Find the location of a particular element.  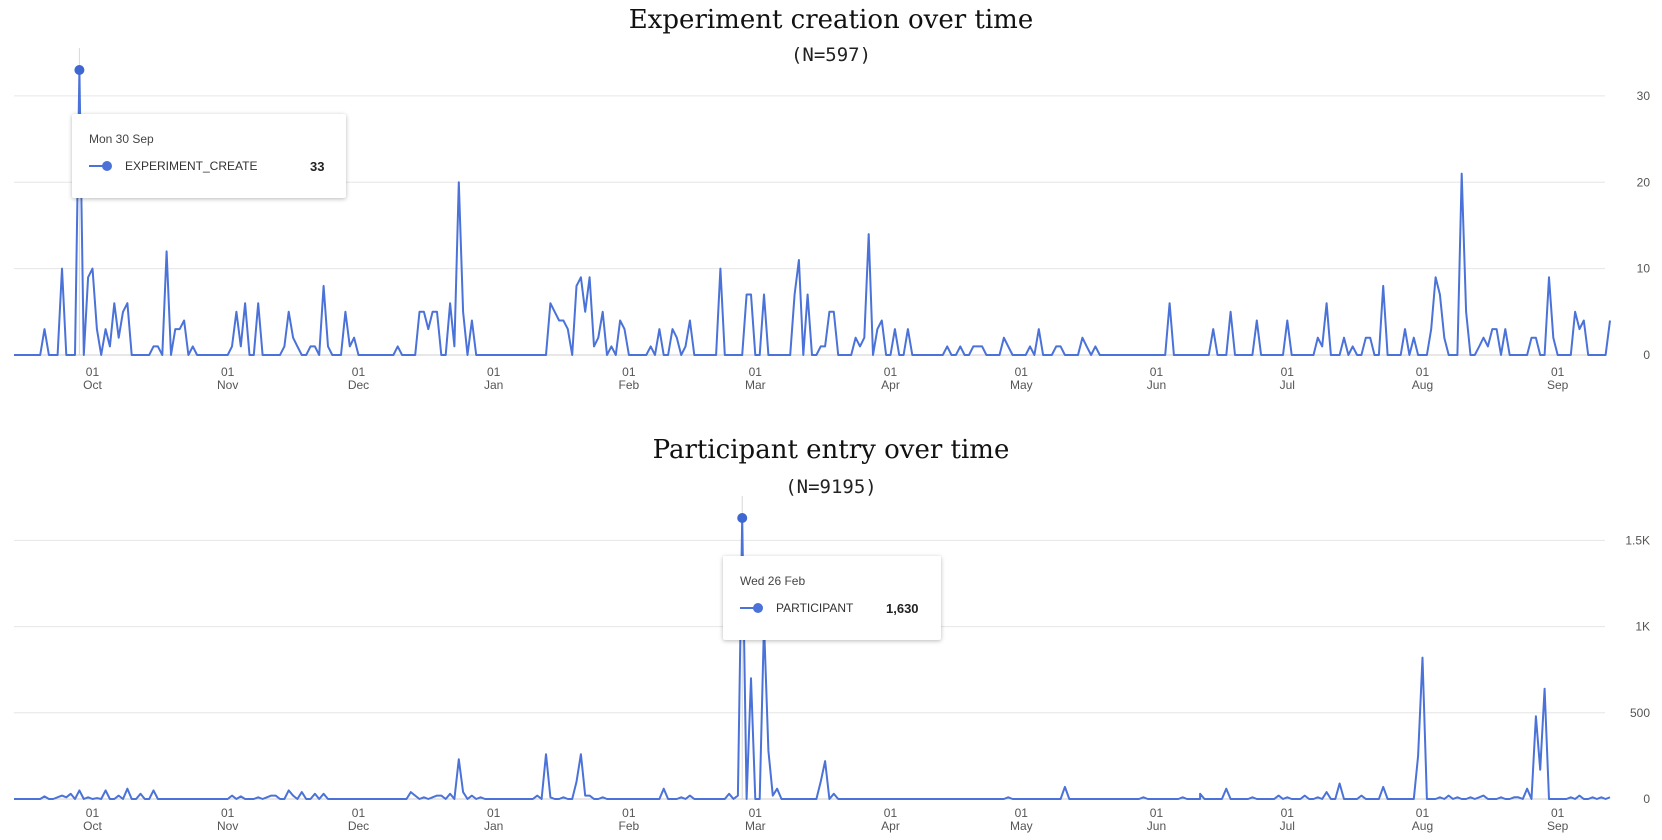

chart-2-subtitle: (N=9195) is located at coordinates (831, 487).